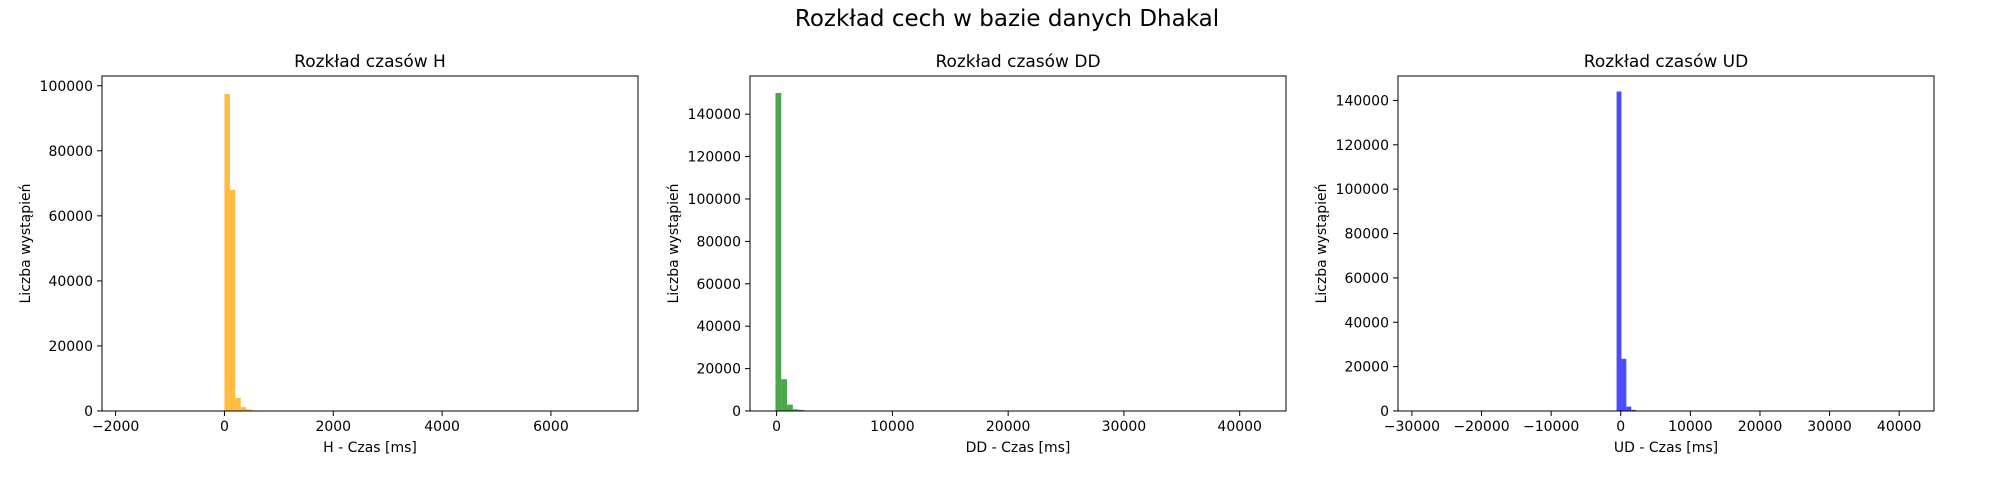  What do you see at coordinates (1007, 19) in the screenshot?
I see `figure-suptitle: Rozkład cech w bazie danych Dhakal` at bounding box center [1007, 19].